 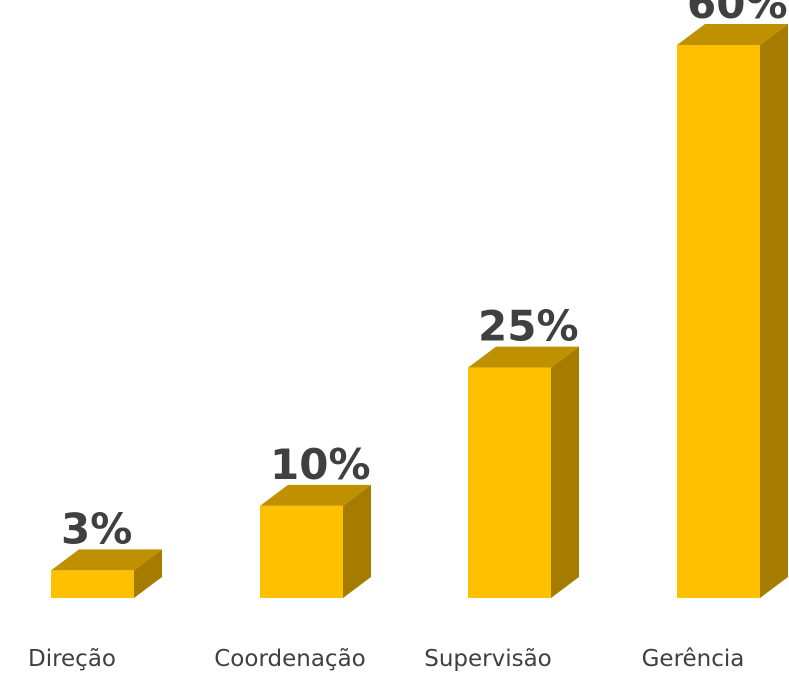 I want to click on x-tick-label: Direção, so click(x=72, y=659).